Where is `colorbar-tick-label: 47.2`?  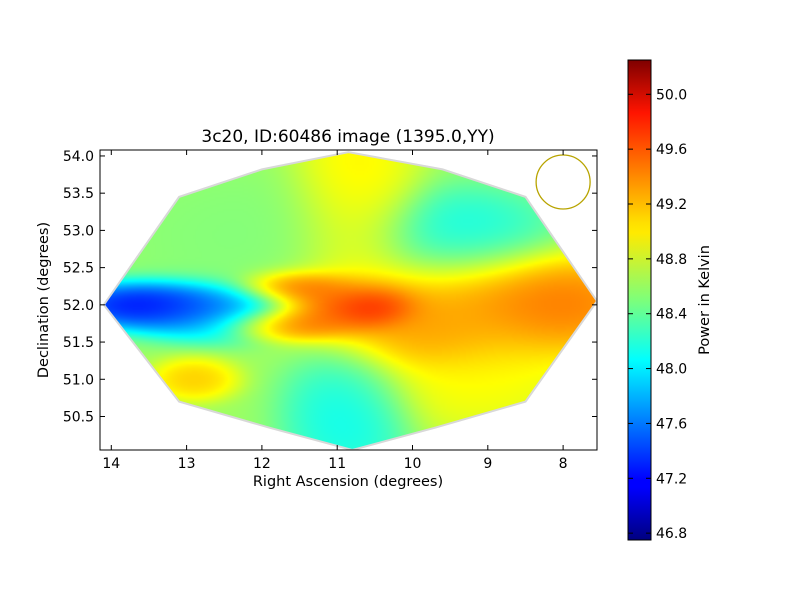
colorbar-tick-label: 47.2 is located at coordinates (671, 479).